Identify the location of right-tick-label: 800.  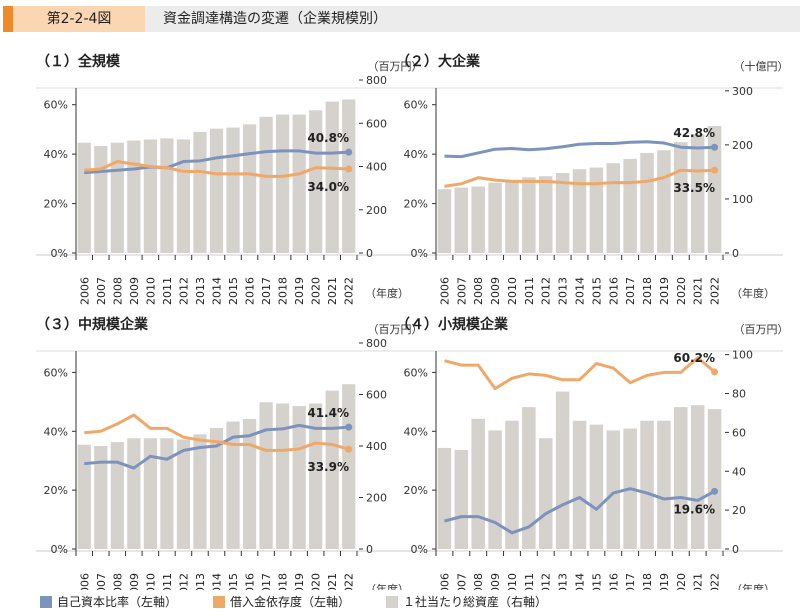
(376, 80).